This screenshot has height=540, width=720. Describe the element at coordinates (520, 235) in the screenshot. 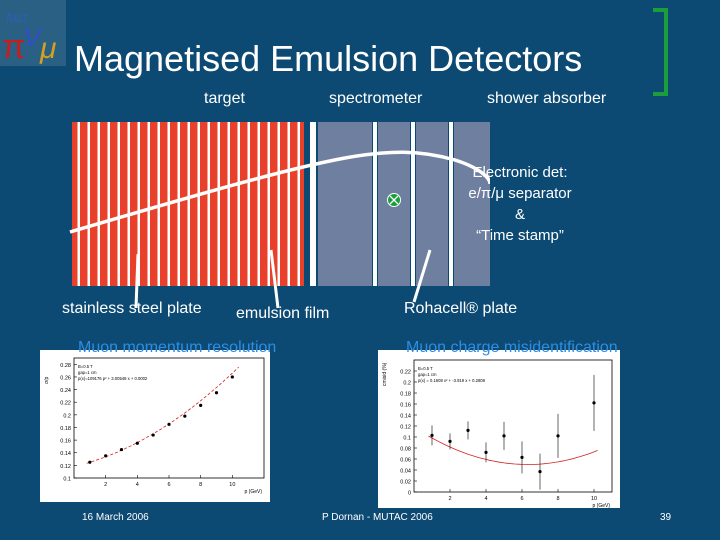

I see `electronic-line-4: “Time stamp”` at that location.